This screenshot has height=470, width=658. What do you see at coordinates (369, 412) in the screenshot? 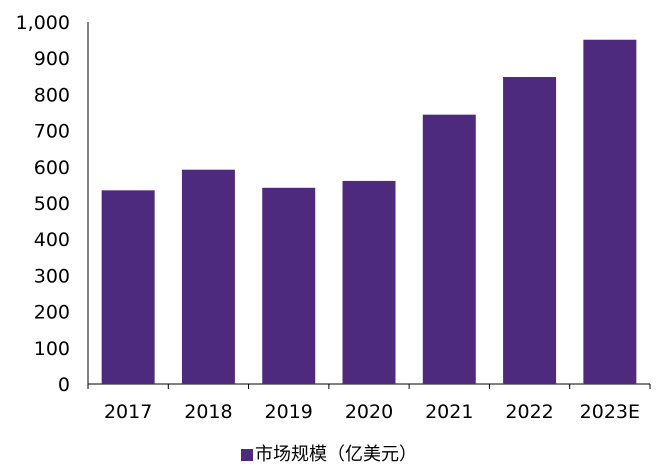
I see `x-tick-label: 2020` at bounding box center [369, 412].